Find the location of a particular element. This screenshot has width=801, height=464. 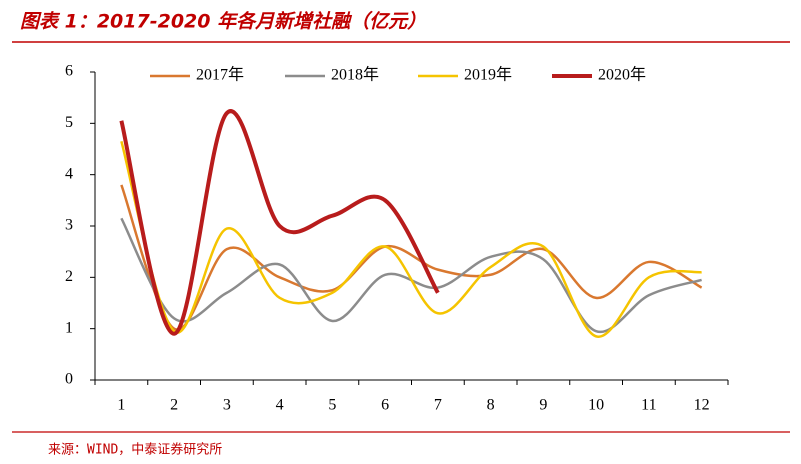

x-tick-label: 9 is located at coordinates (543, 405).